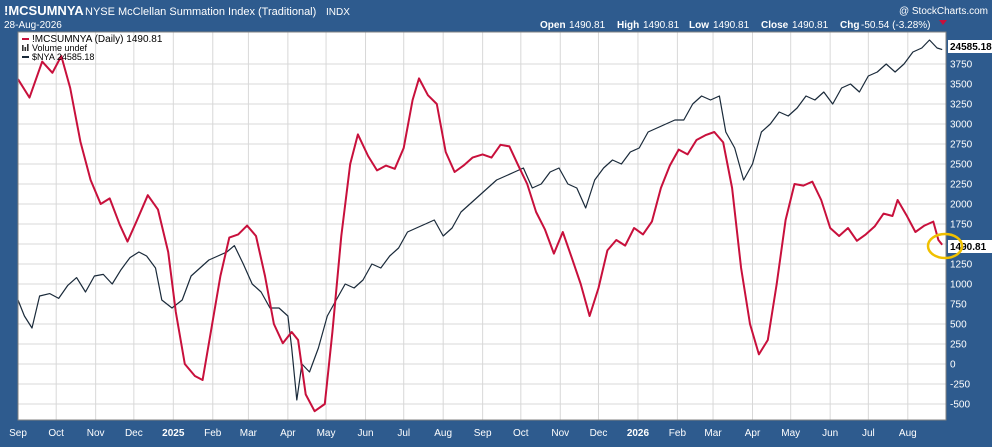  What do you see at coordinates (961, 185) in the screenshot?
I see `y-tick-label: 2250` at bounding box center [961, 185].